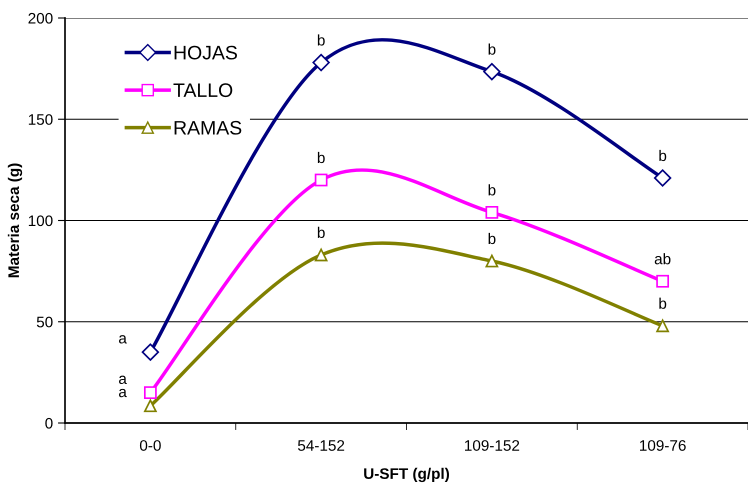  What do you see at coordinates (208, 127) in the screenshot?
I see `legend-label: RAMAS` at bounding box center [208, 127].